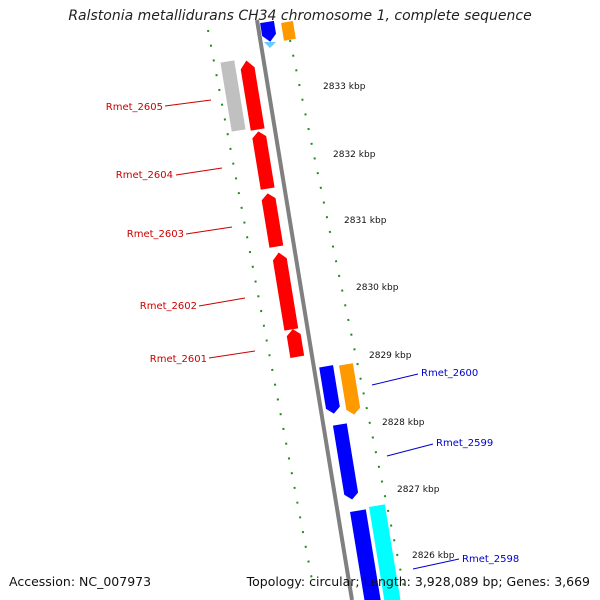  Describe the element at coordinates (433, 556) in the screenshot. I see `scale-label: 2826 kbp` at that location.